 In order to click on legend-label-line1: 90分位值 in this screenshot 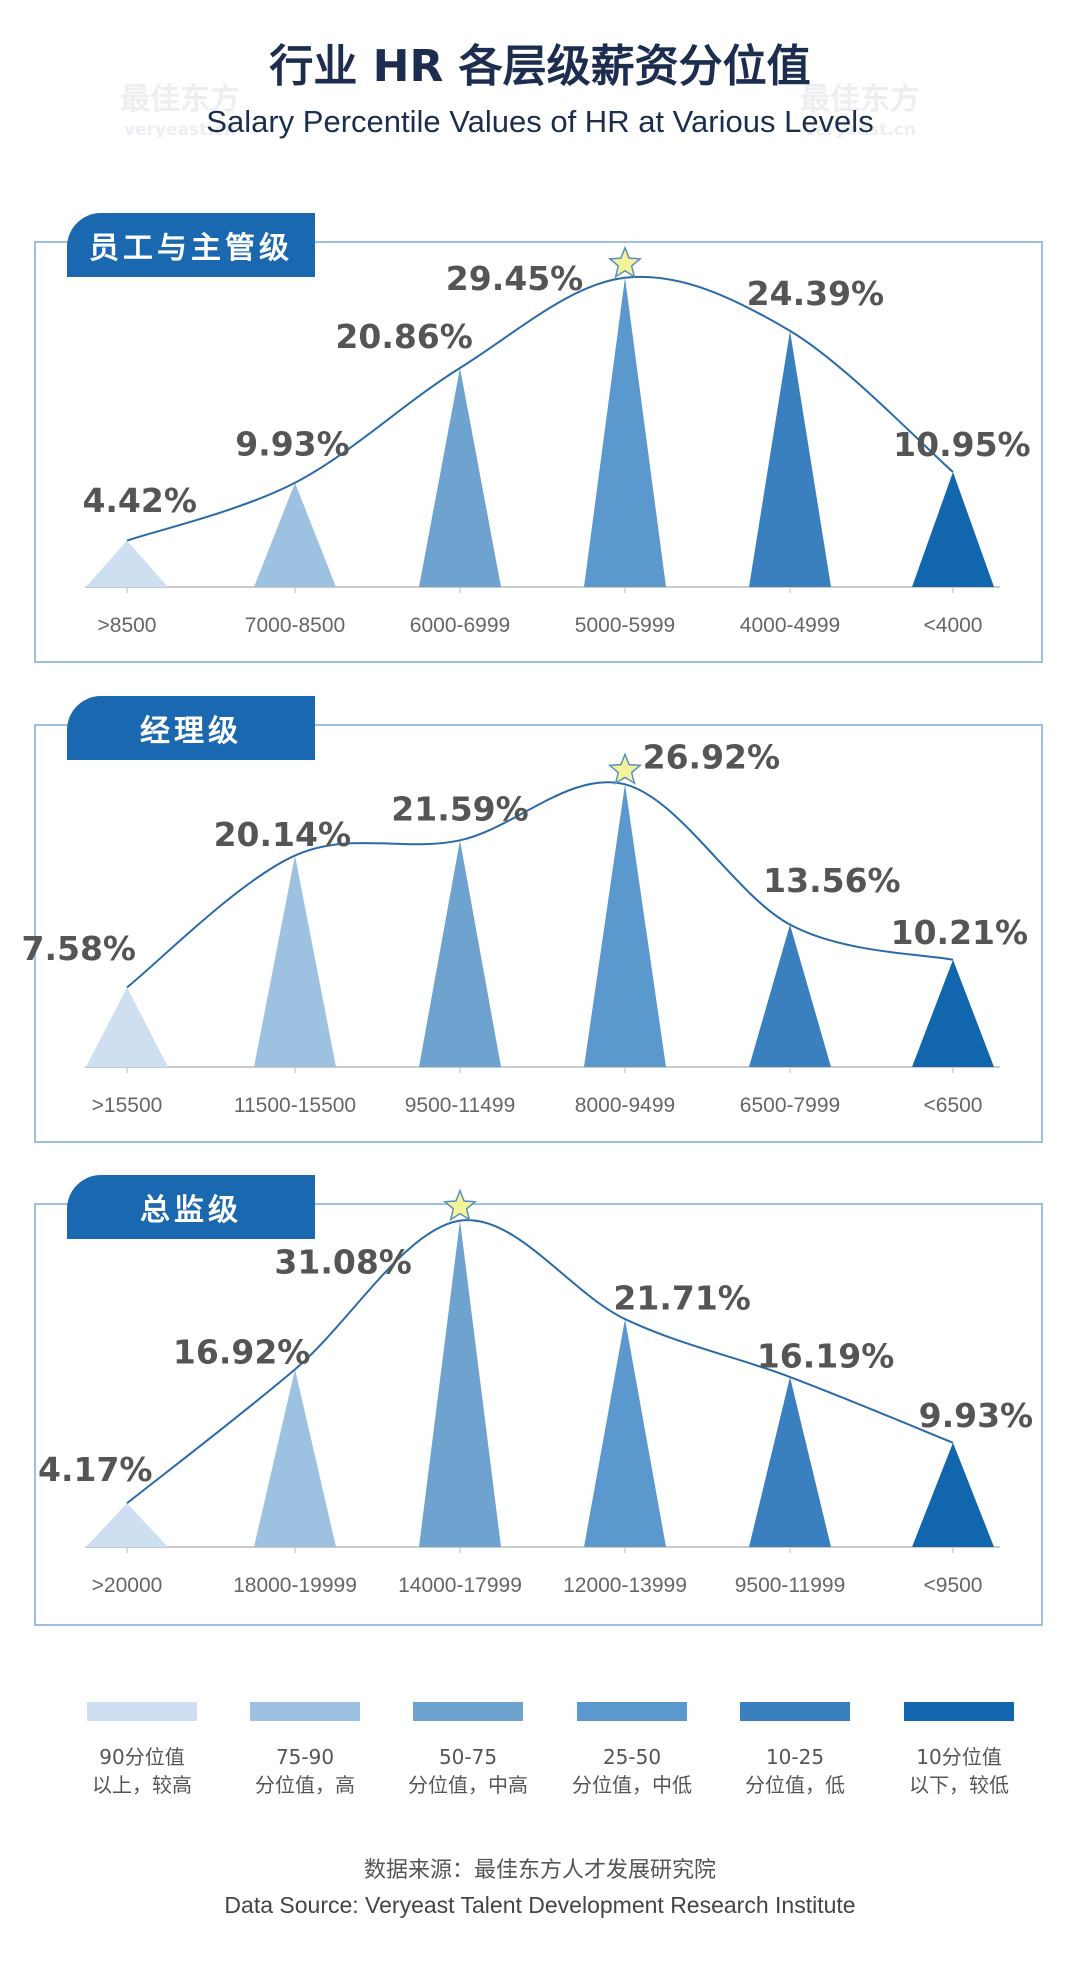, I will do `click(142, 1757)`.